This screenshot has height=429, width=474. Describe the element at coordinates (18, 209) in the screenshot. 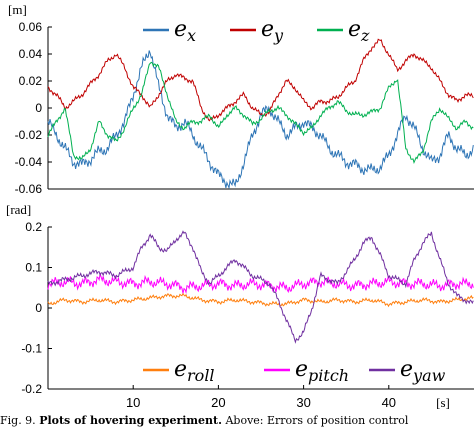

I see `y-unit-label: [rad]` at that location.